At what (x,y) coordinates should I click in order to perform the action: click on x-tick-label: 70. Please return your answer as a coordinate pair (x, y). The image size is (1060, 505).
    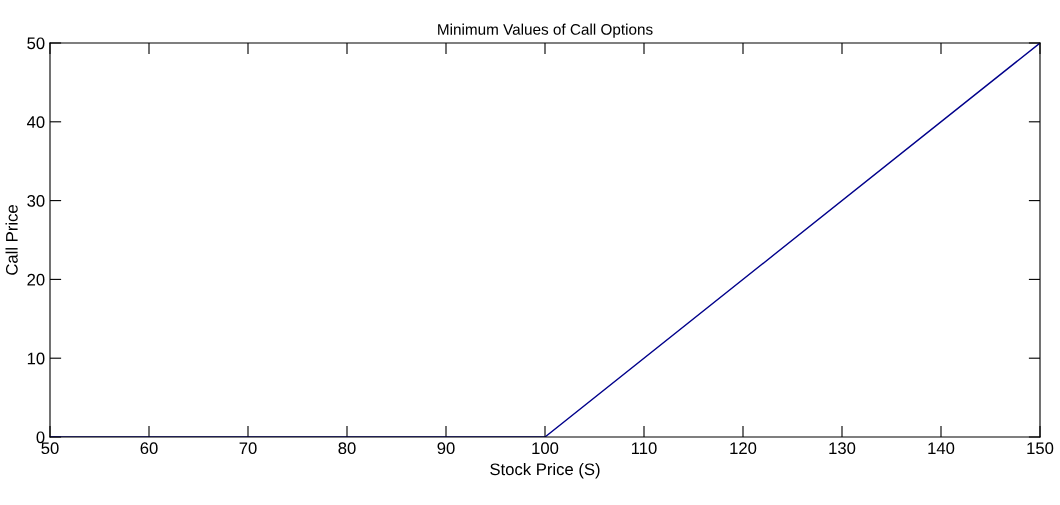
    Looking at the image, I should click on (248, 448).